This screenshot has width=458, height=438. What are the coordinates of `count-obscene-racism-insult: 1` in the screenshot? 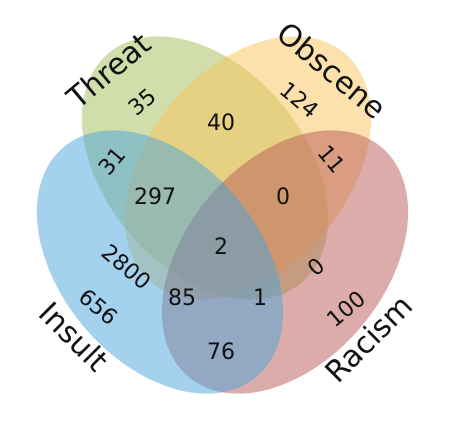 It's located at (260, 298).